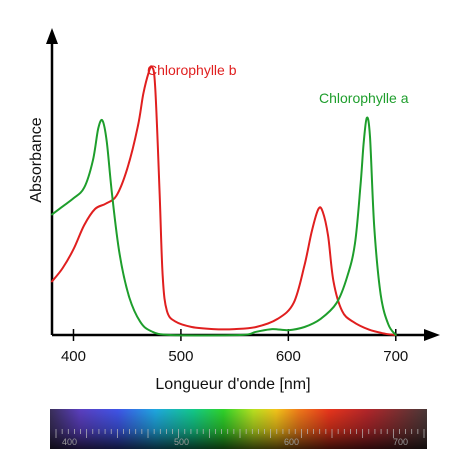  Describe the element at coordinates (36, 159) in the screenshot. I see `y-axis-label: Absorbance` at that location.